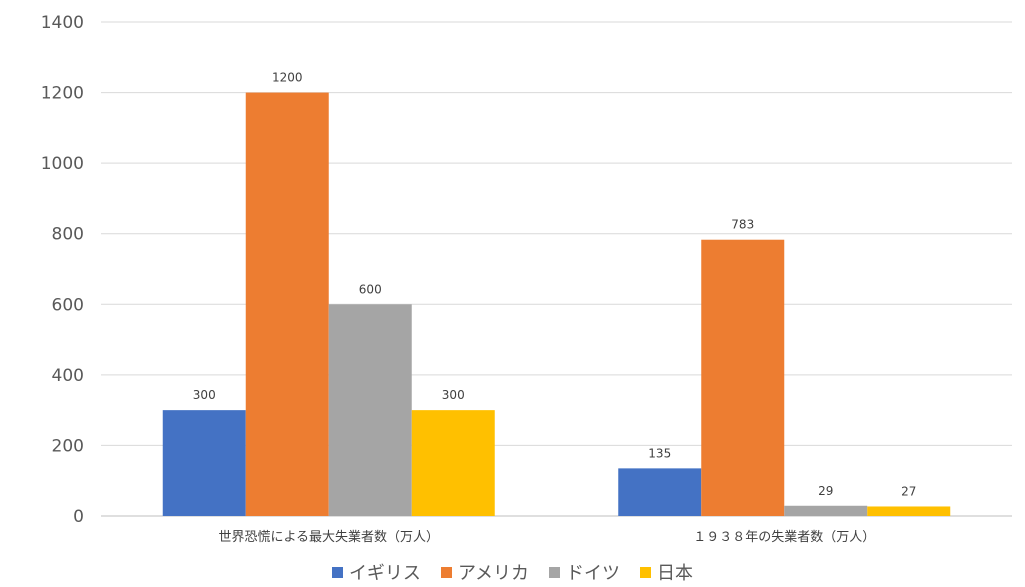 This screenshot has width=1025, height=587. Describe the element at coordinates (328, 537) in the screenshot. I see `category-label: 世界恐慌による最大失業者数（万人）` at that location.